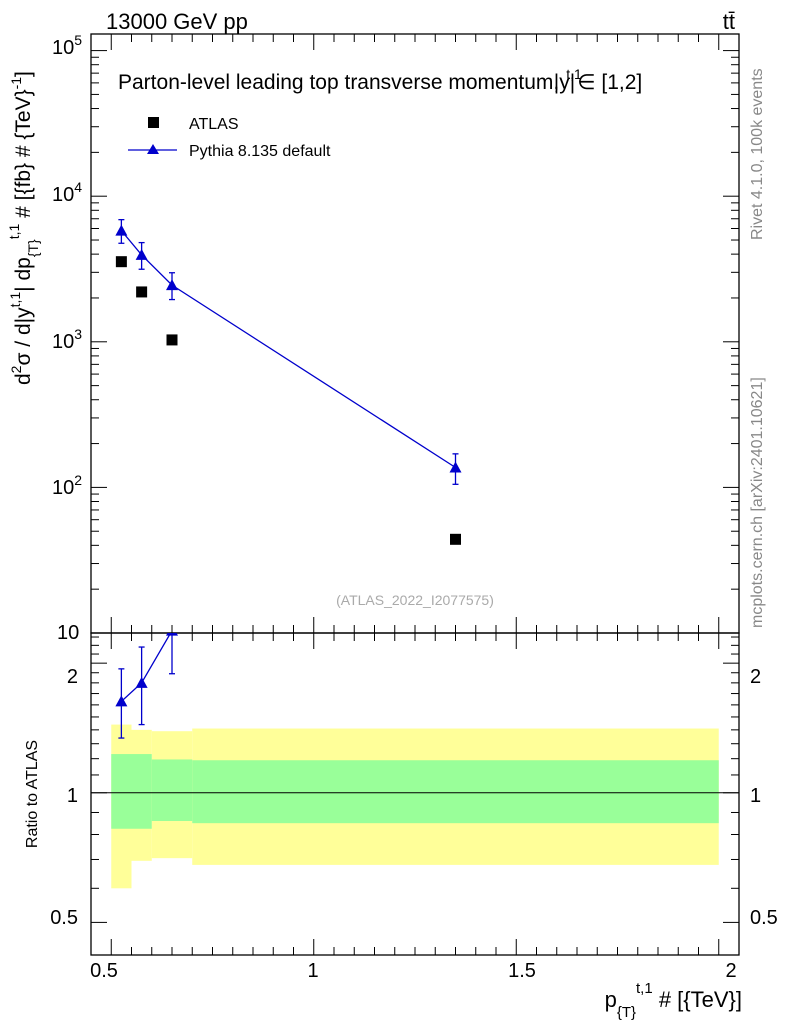 The width and height of the screenshot is (786, 1024). Describe the element at coordinates (68, 633) in the screenshot. I see `main-ytick-label: 10` at that location.